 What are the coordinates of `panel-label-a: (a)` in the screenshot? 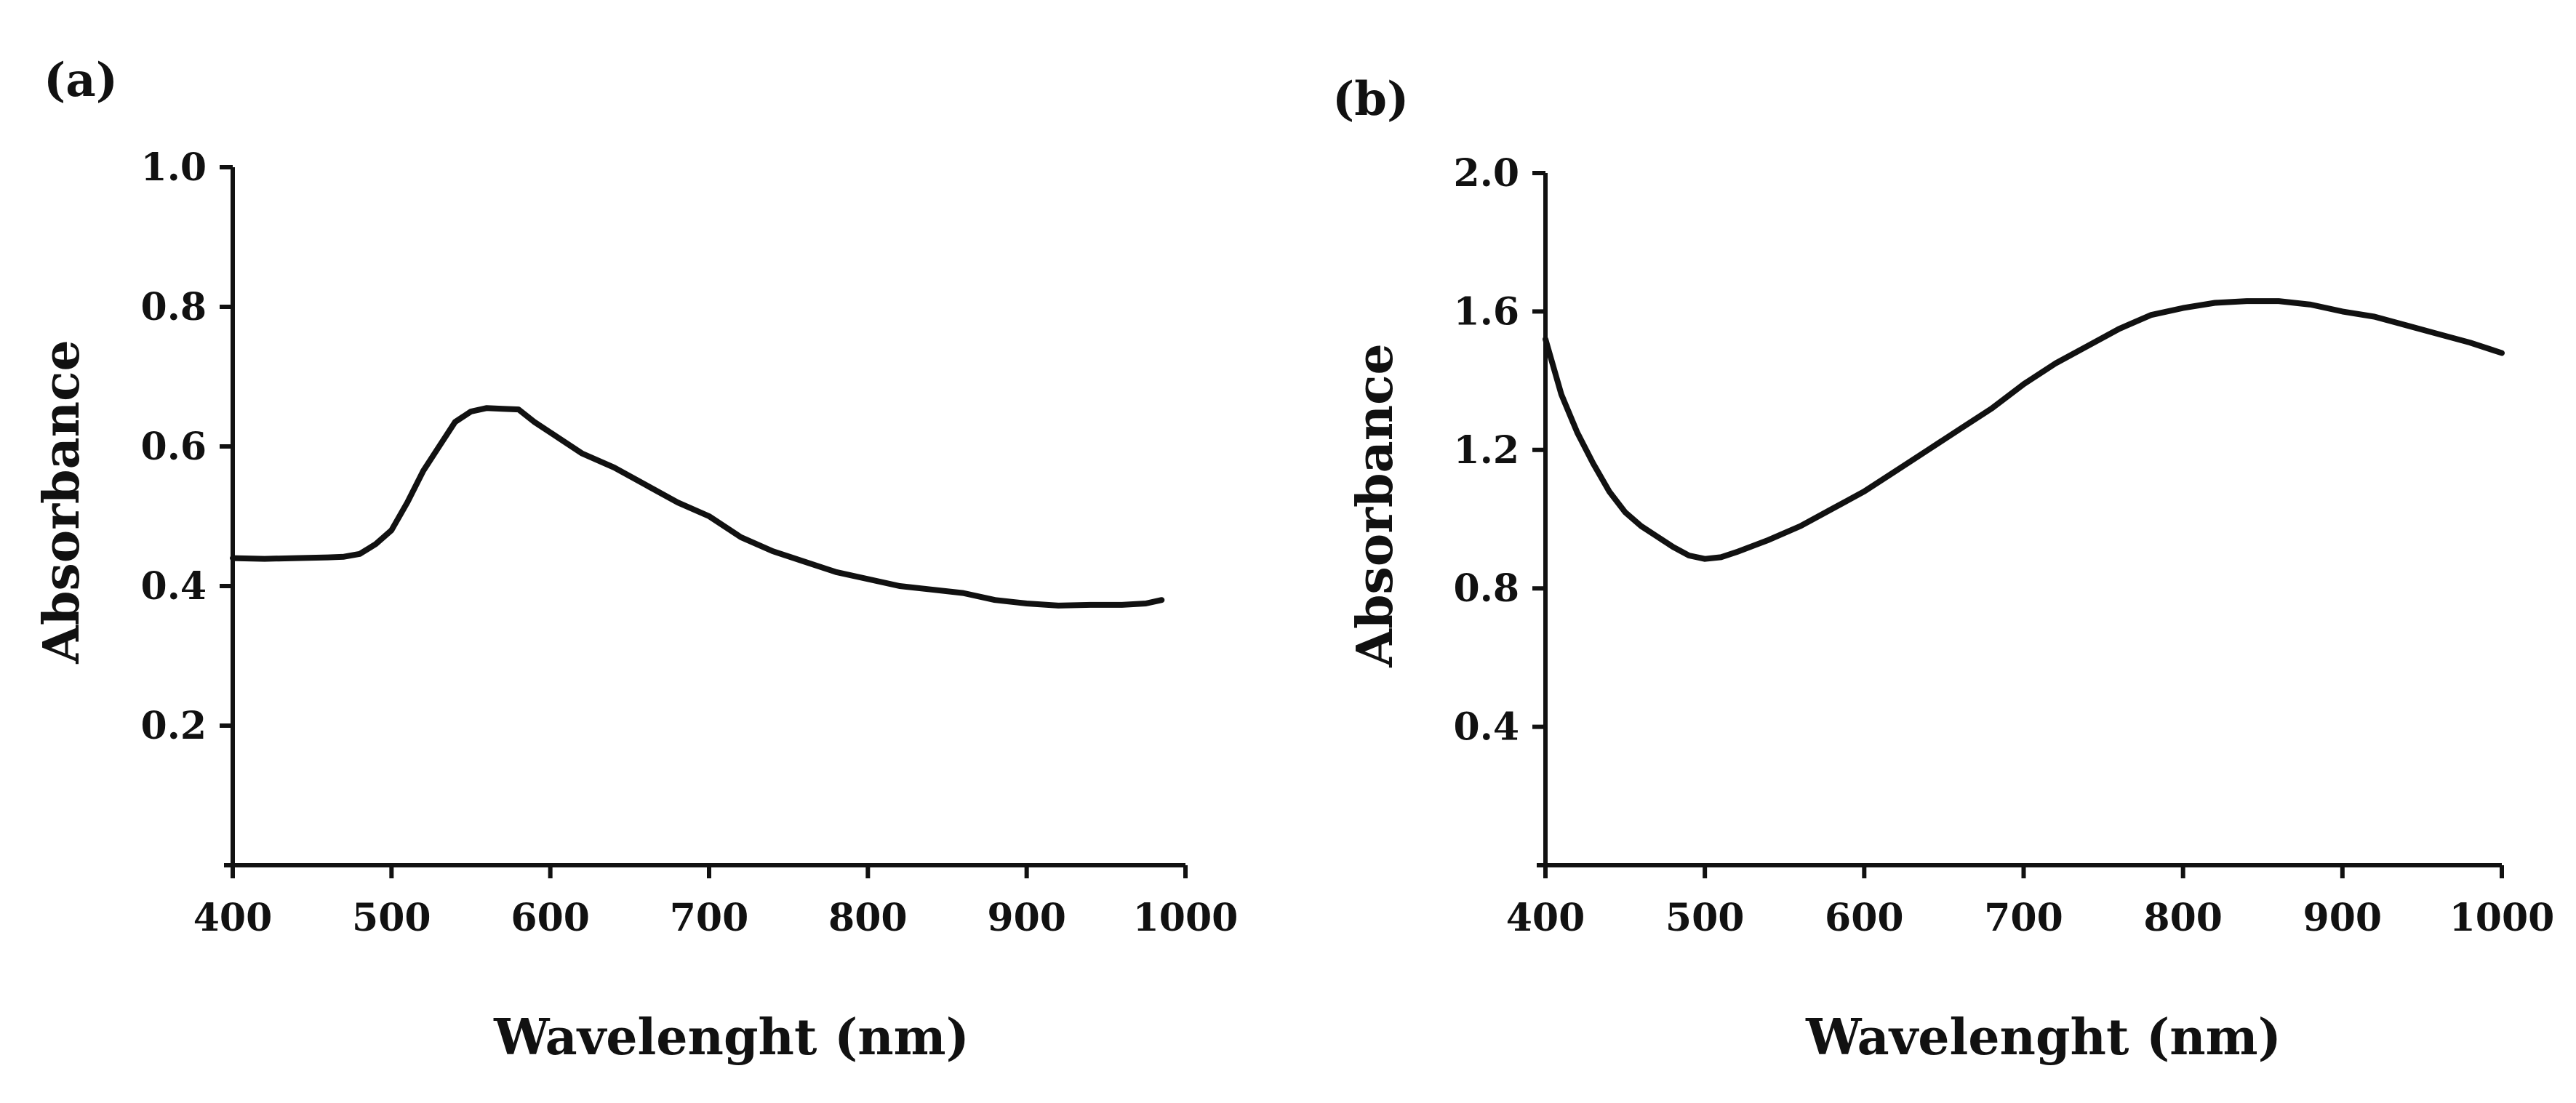 It's located at (81, 80).